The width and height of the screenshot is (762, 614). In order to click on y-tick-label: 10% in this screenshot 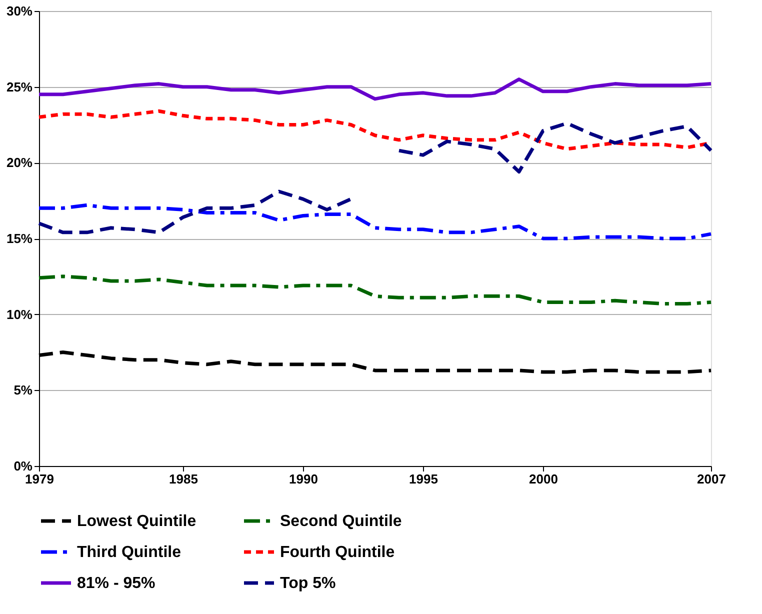, I will do `click(19, 314)`.